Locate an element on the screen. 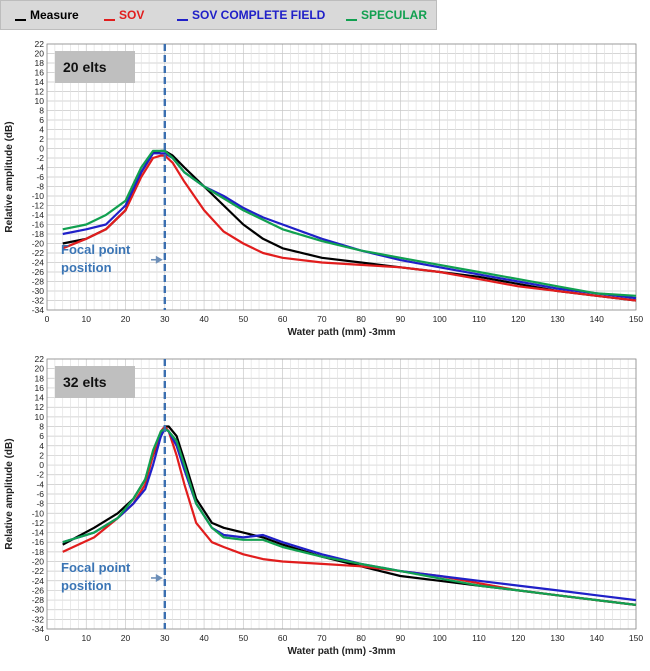 The width and height of the screenshot is (650, 671). x-tick-label: 10 is located at coordinates (87, 319).